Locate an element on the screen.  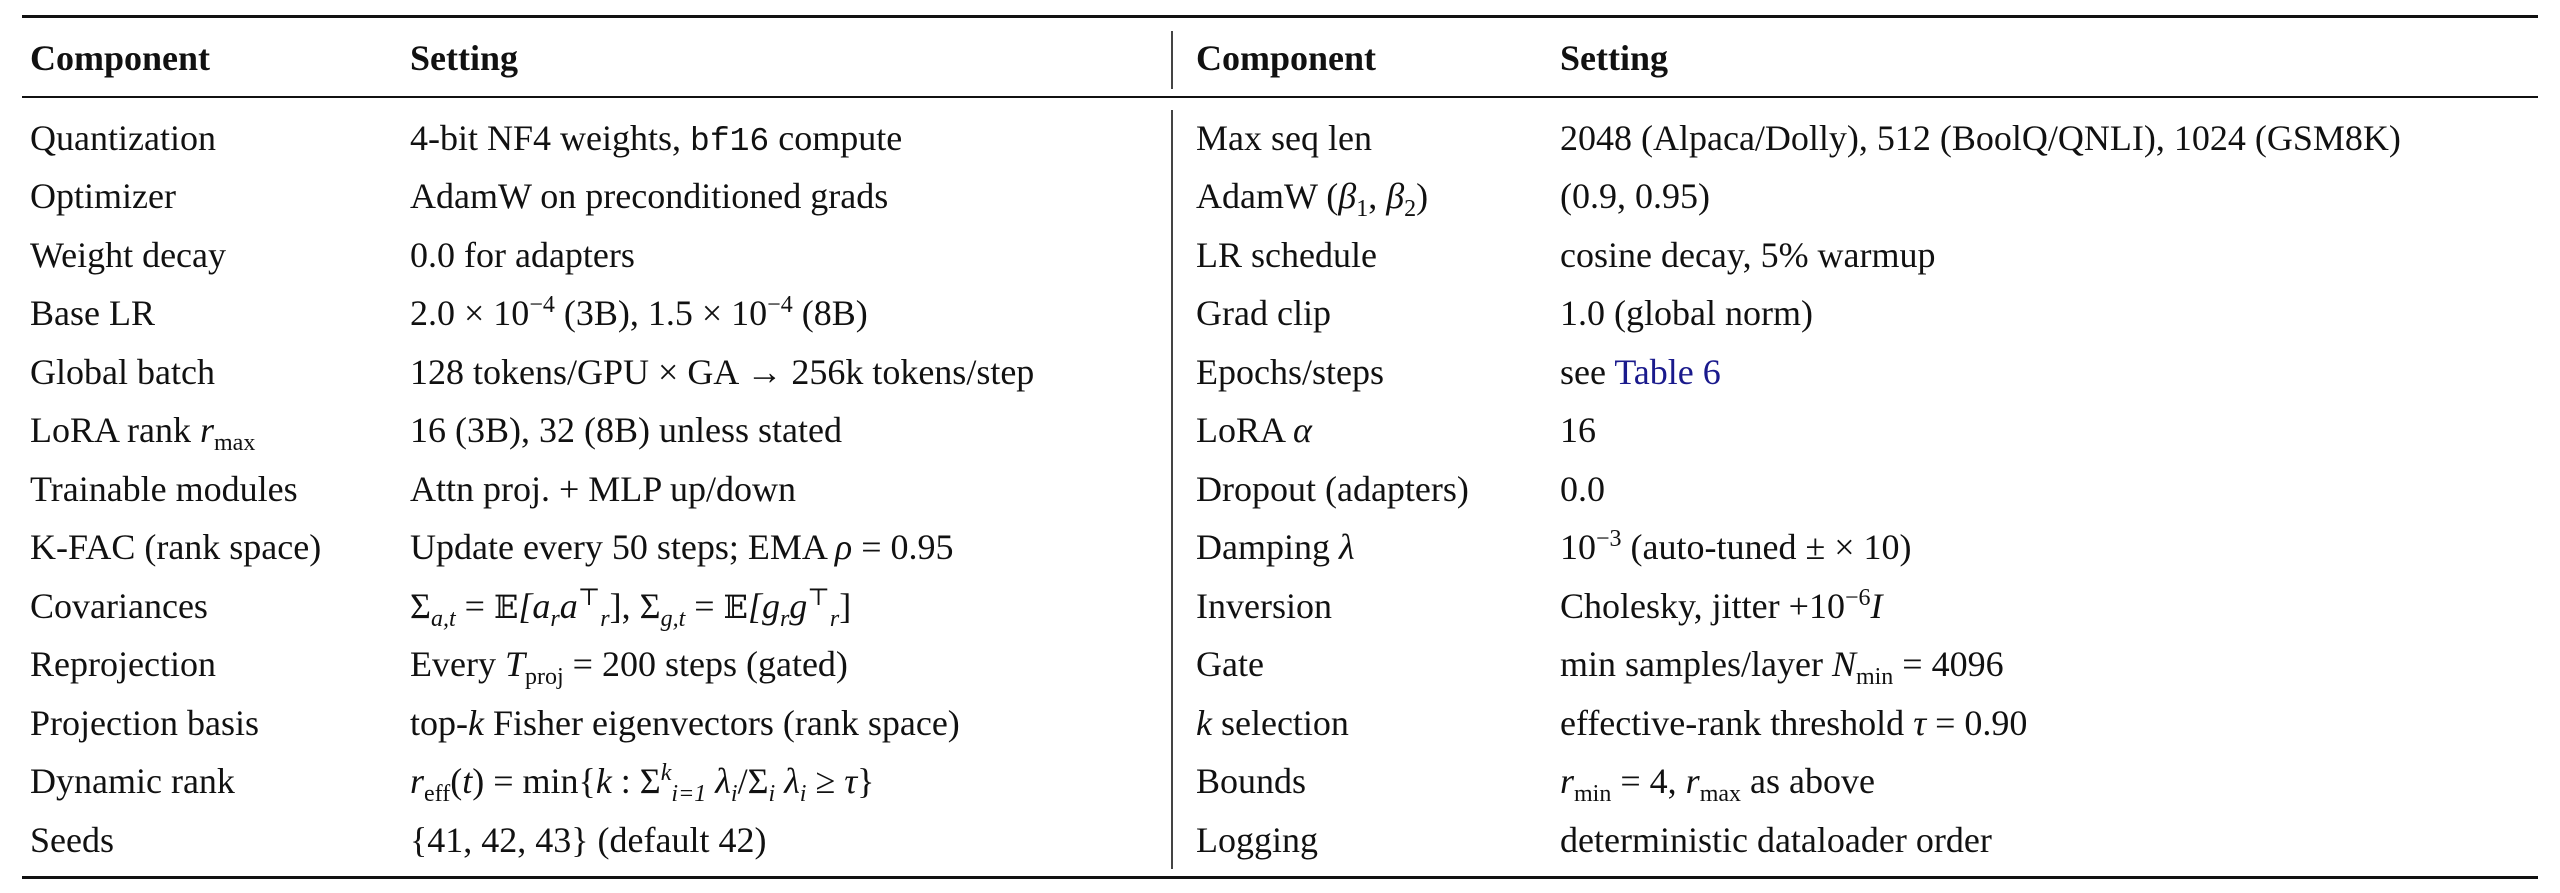
right-setting-cell: effective-rank threshold τ = 0.90 is located at coordinates (1794, 723).